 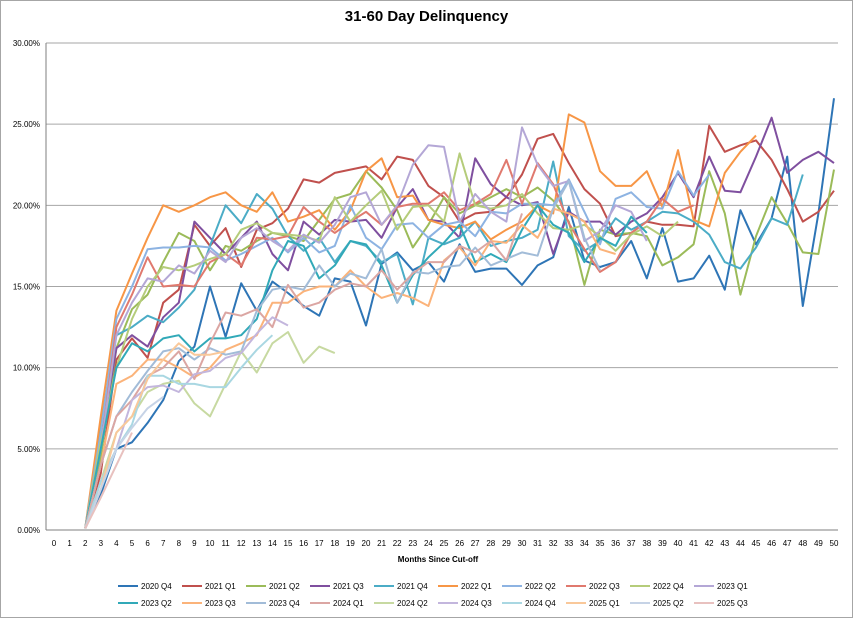 What do you see at coordinates (604, 603) in the screenshot?
I see `legend-label: 2025 Q1` at bounding box center [604, 603].